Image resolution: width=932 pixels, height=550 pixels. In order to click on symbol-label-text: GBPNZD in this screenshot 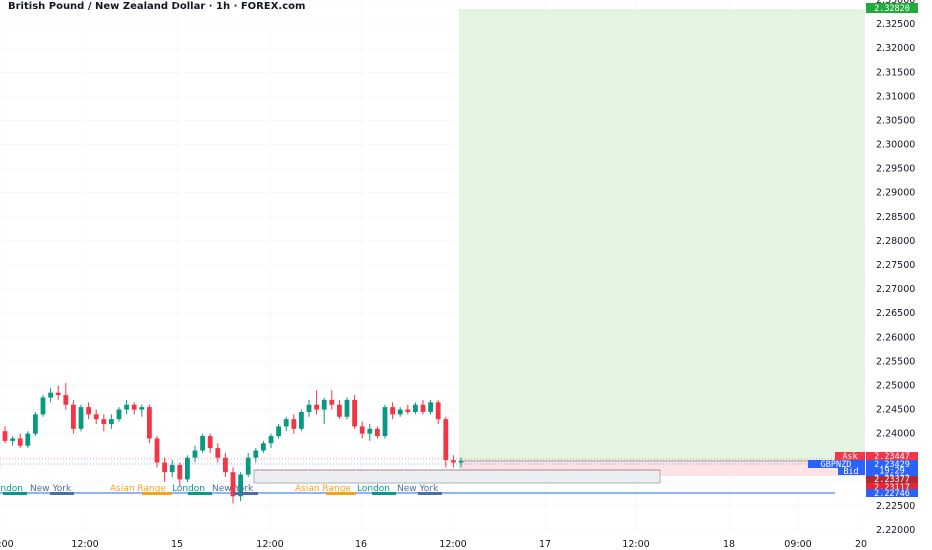, I will do `click(836, 465)`.